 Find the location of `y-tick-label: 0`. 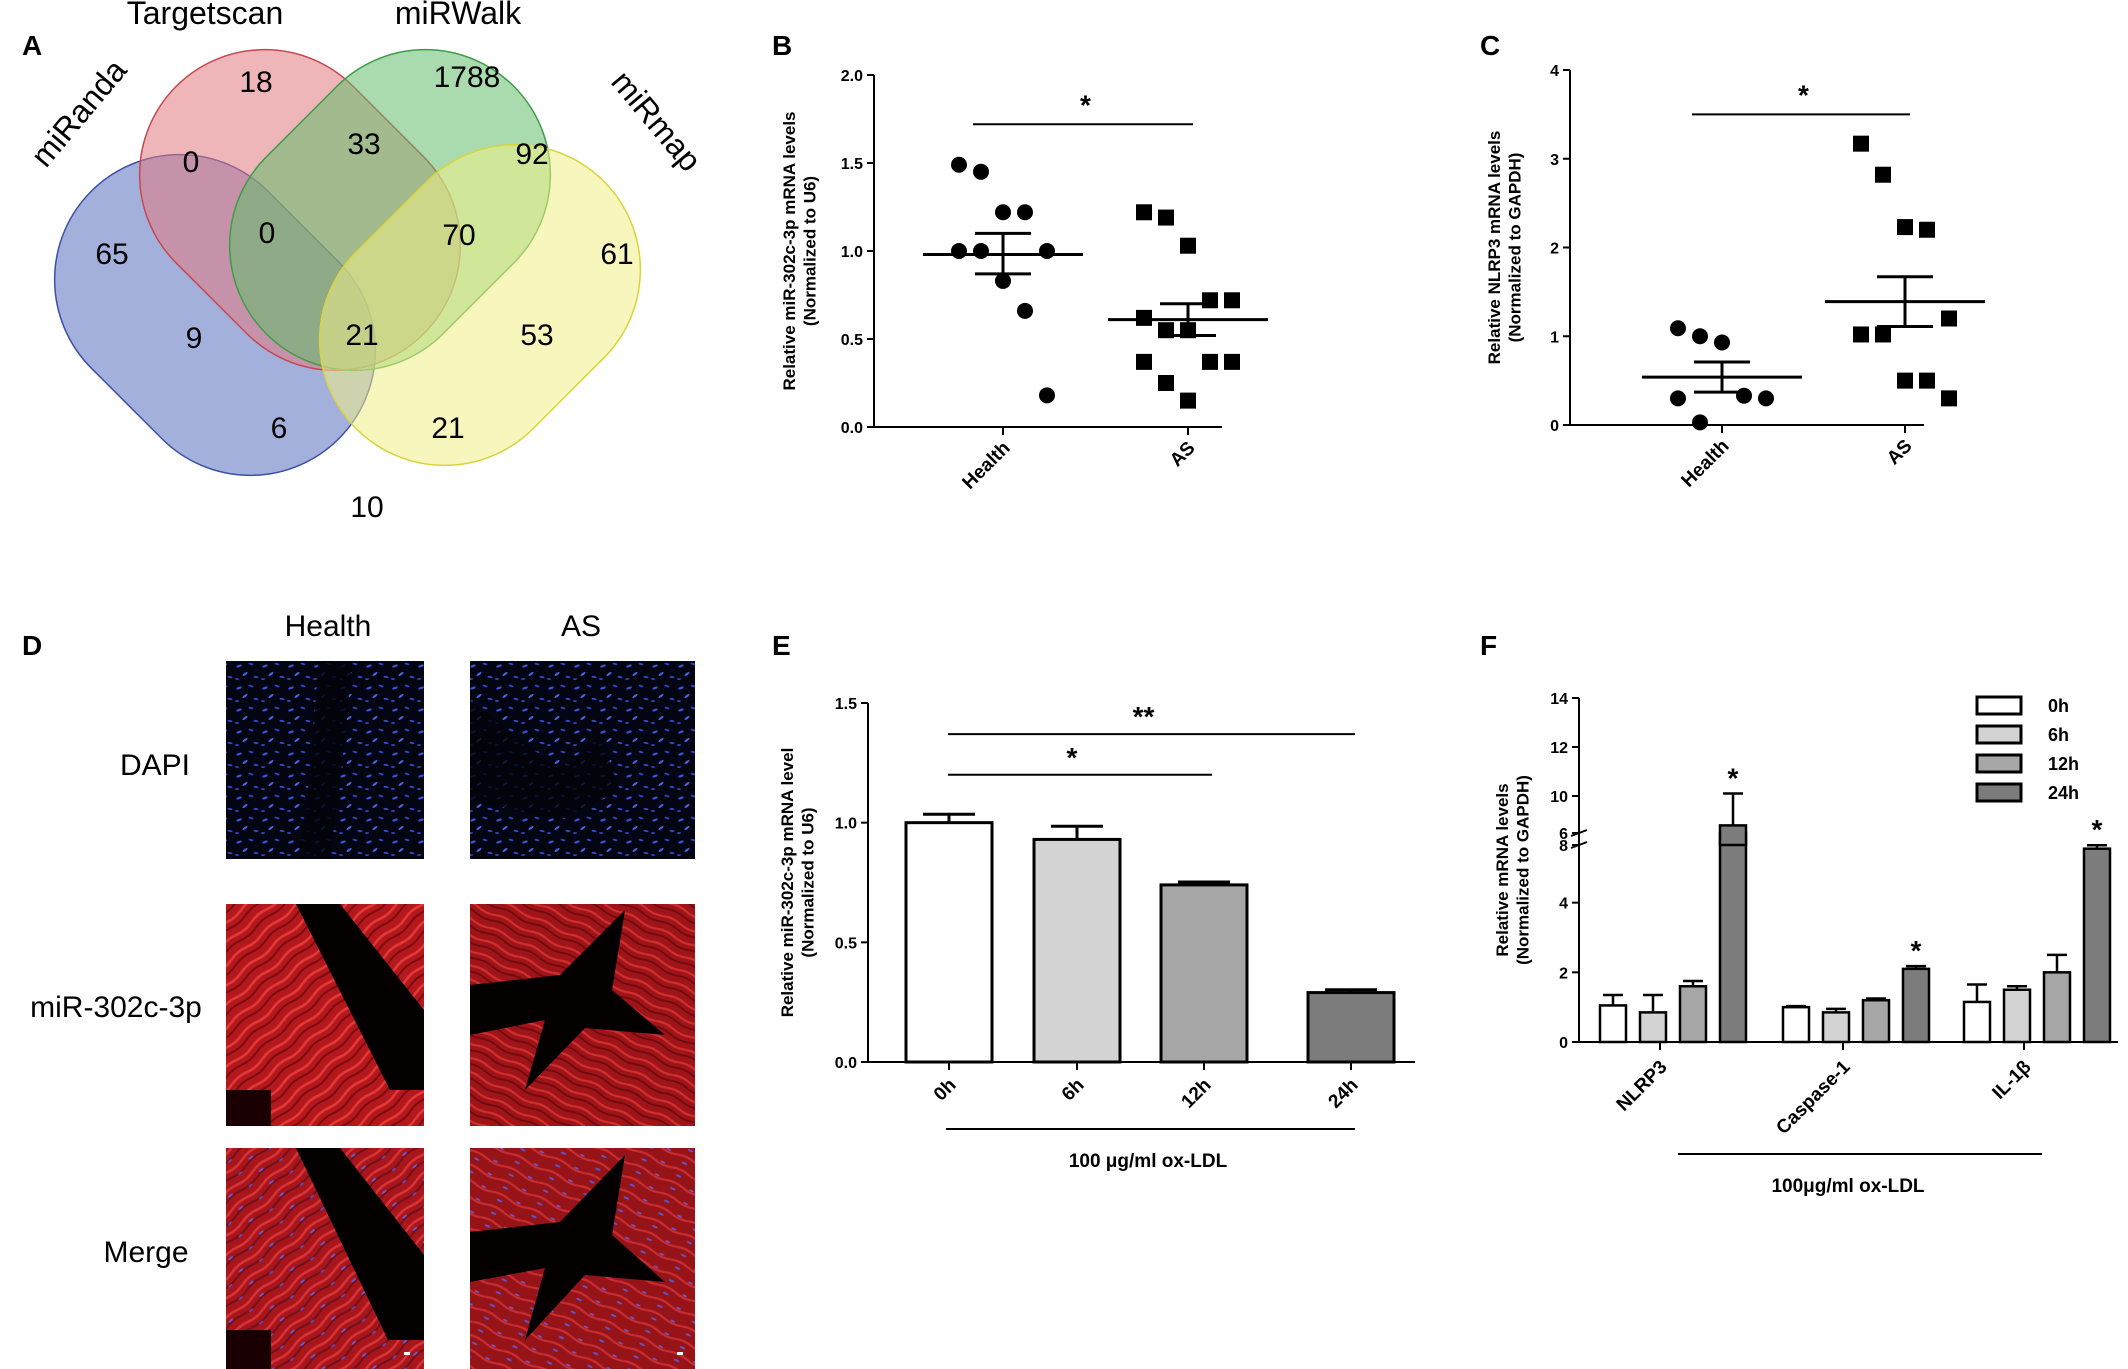

y-tick-label: 0 is located at coordinates (1563, 1043).